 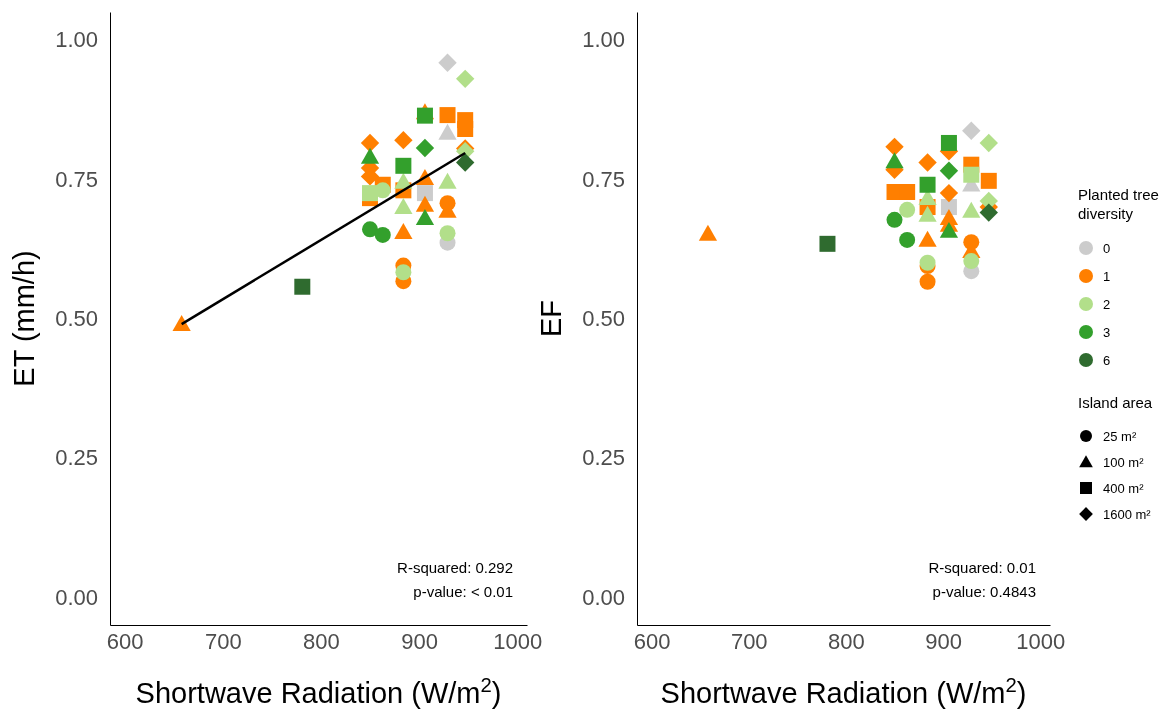 What do you see at coordinates (1107, 248) in the screenshot?
I see `legend-label: 0` at bounding box center [1107, 248].